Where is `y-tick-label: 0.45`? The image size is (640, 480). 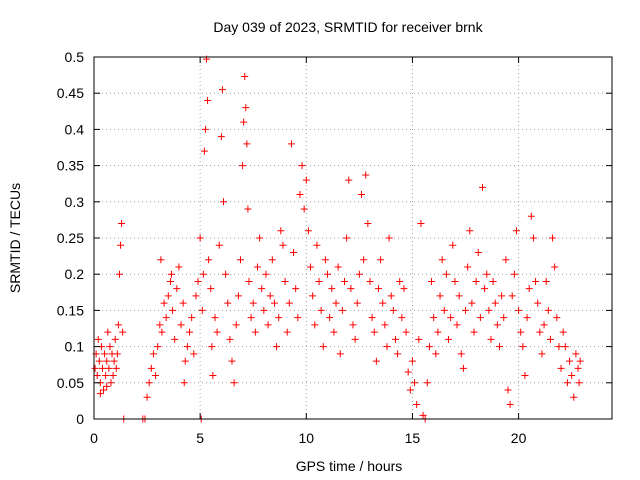
y-tick-label: 0.45 is located at coordinates (70, 93).